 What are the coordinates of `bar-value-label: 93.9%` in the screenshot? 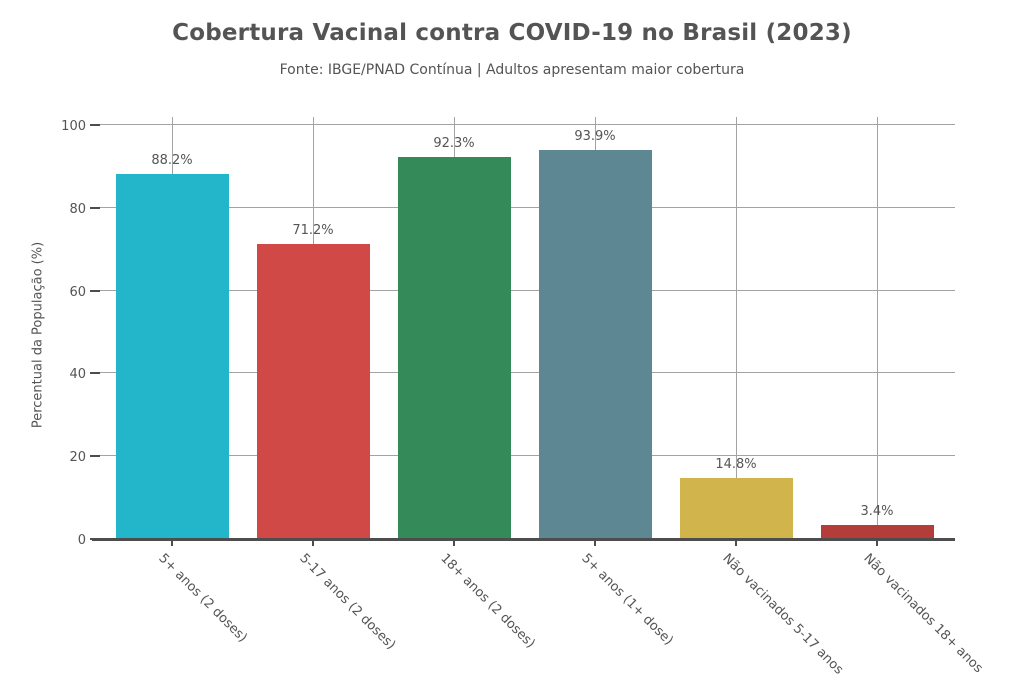 It's located at (595, 137).